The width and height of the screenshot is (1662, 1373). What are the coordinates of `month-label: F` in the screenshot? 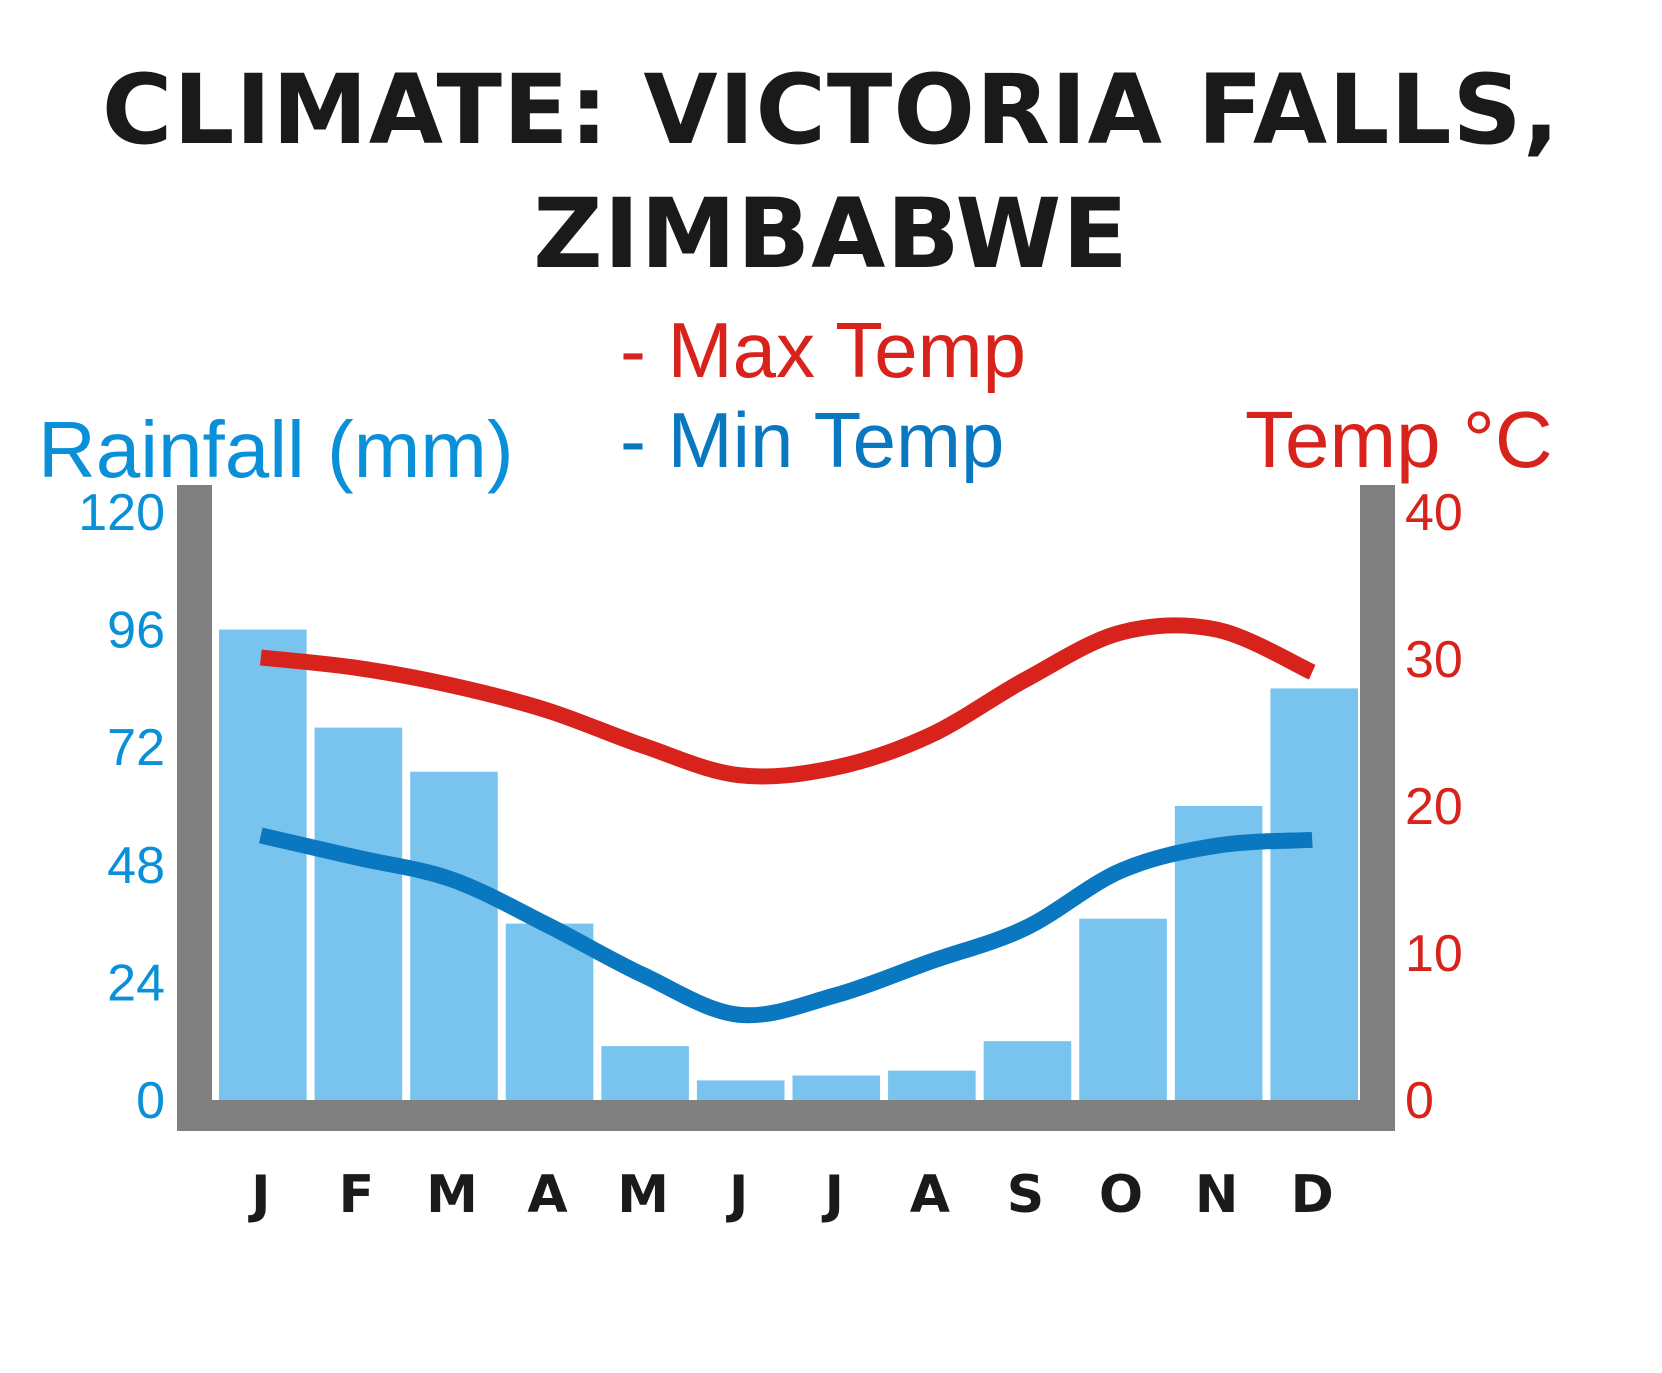 It's located at (357, 1195).